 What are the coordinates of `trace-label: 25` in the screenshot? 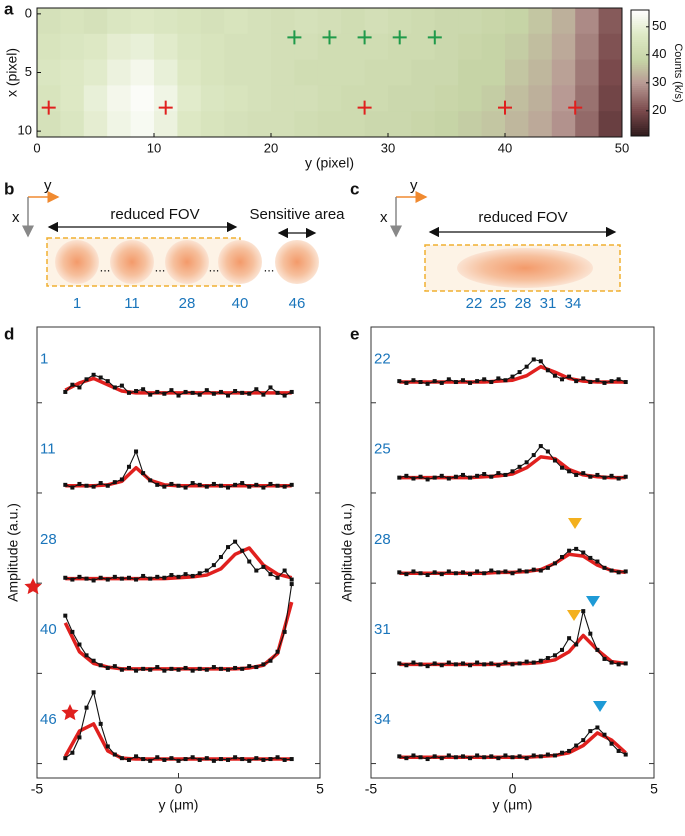 It's located at (382, 449).